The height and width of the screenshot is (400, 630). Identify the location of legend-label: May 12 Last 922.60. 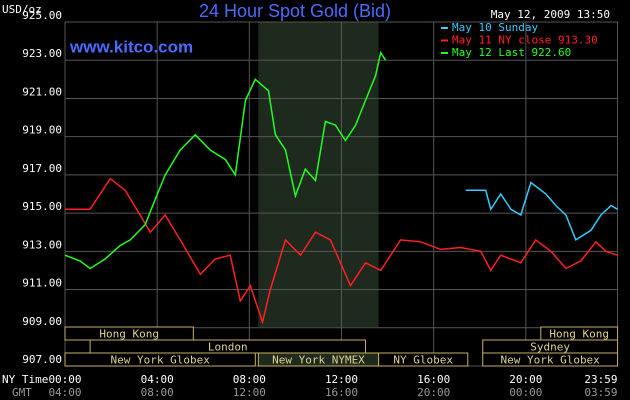
(511, 52).